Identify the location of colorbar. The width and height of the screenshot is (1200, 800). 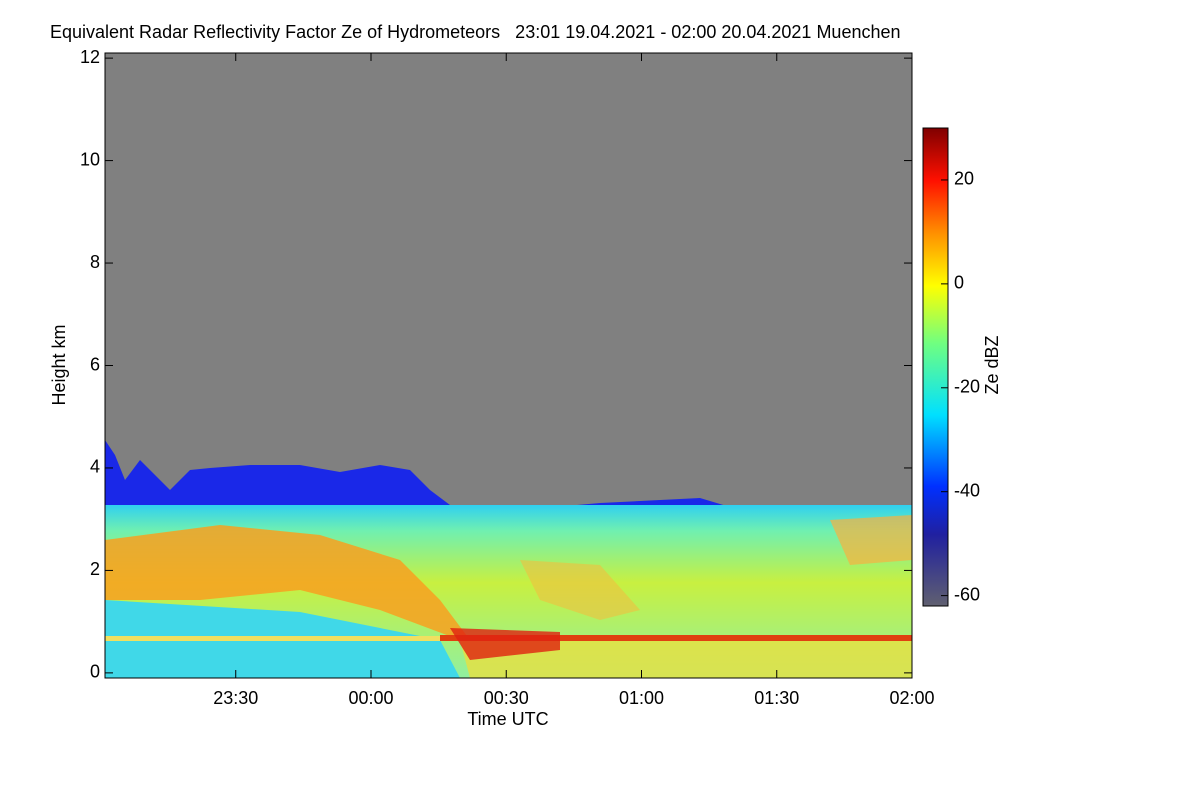
(935, 367).